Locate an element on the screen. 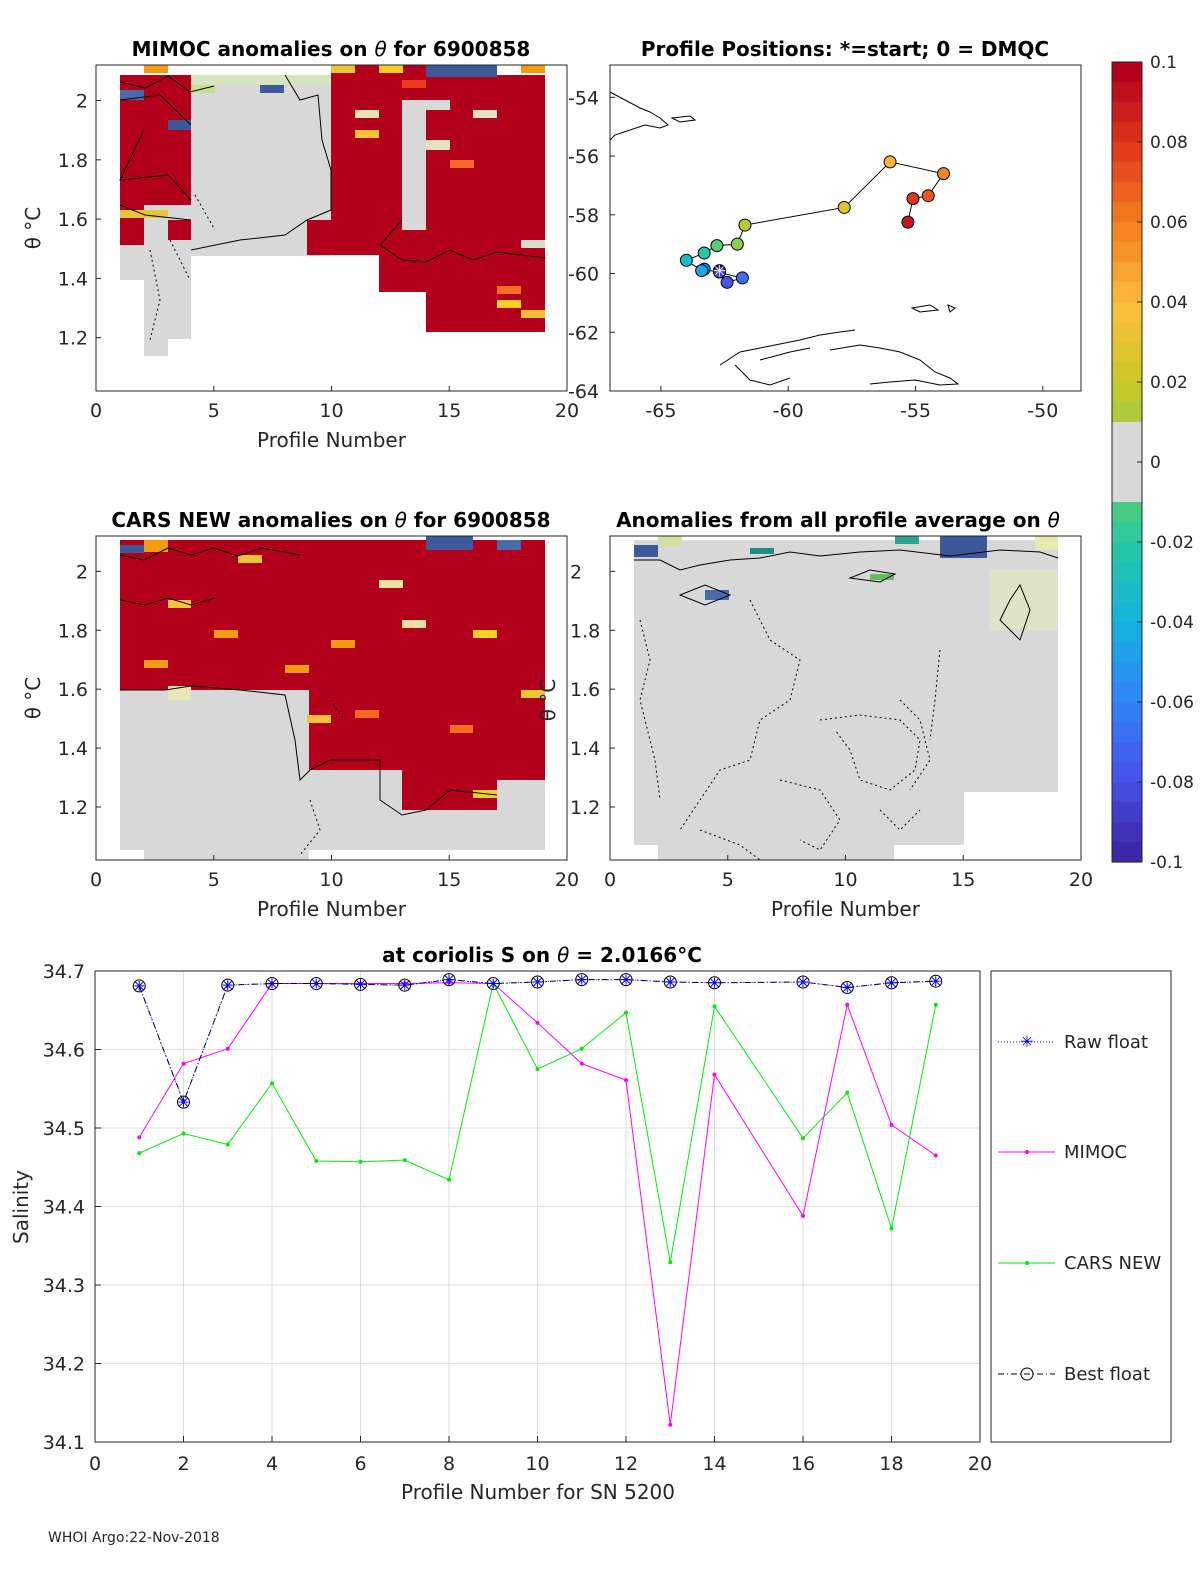 The height and width of the screenshot is (1575, 1200). salinity-legend: ✳ Raw float MIMOC CARS NEW Best float is located at coordinates (1081, 1206).